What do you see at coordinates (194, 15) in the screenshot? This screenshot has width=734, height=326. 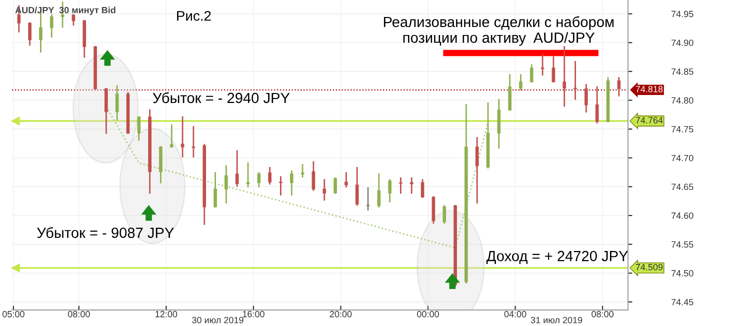 I see `annotation: Рис.2` at bounding box center [194, 15].